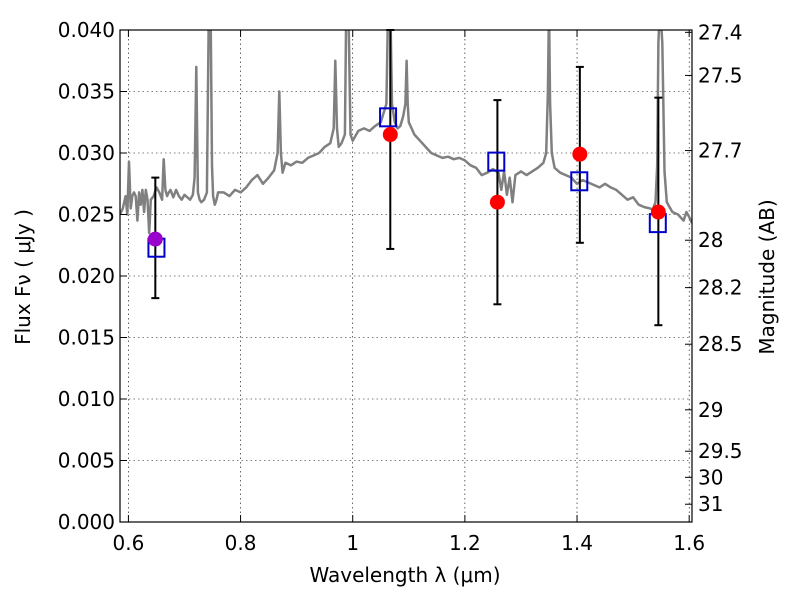  What do you see at coordinates (23, 277) in the screenshot?
I see `y-axis-title: Flux Fν ( μJy )` at bounding box center [23, 277].